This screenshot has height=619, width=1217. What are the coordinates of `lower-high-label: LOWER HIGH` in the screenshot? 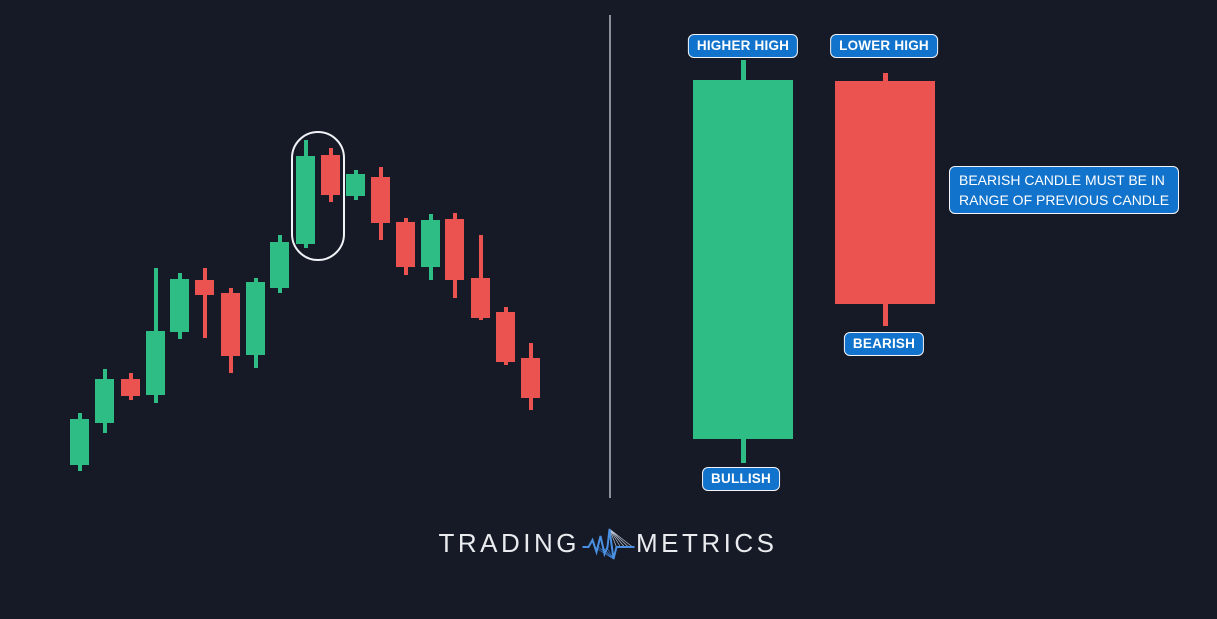 It's located at (884, 46).